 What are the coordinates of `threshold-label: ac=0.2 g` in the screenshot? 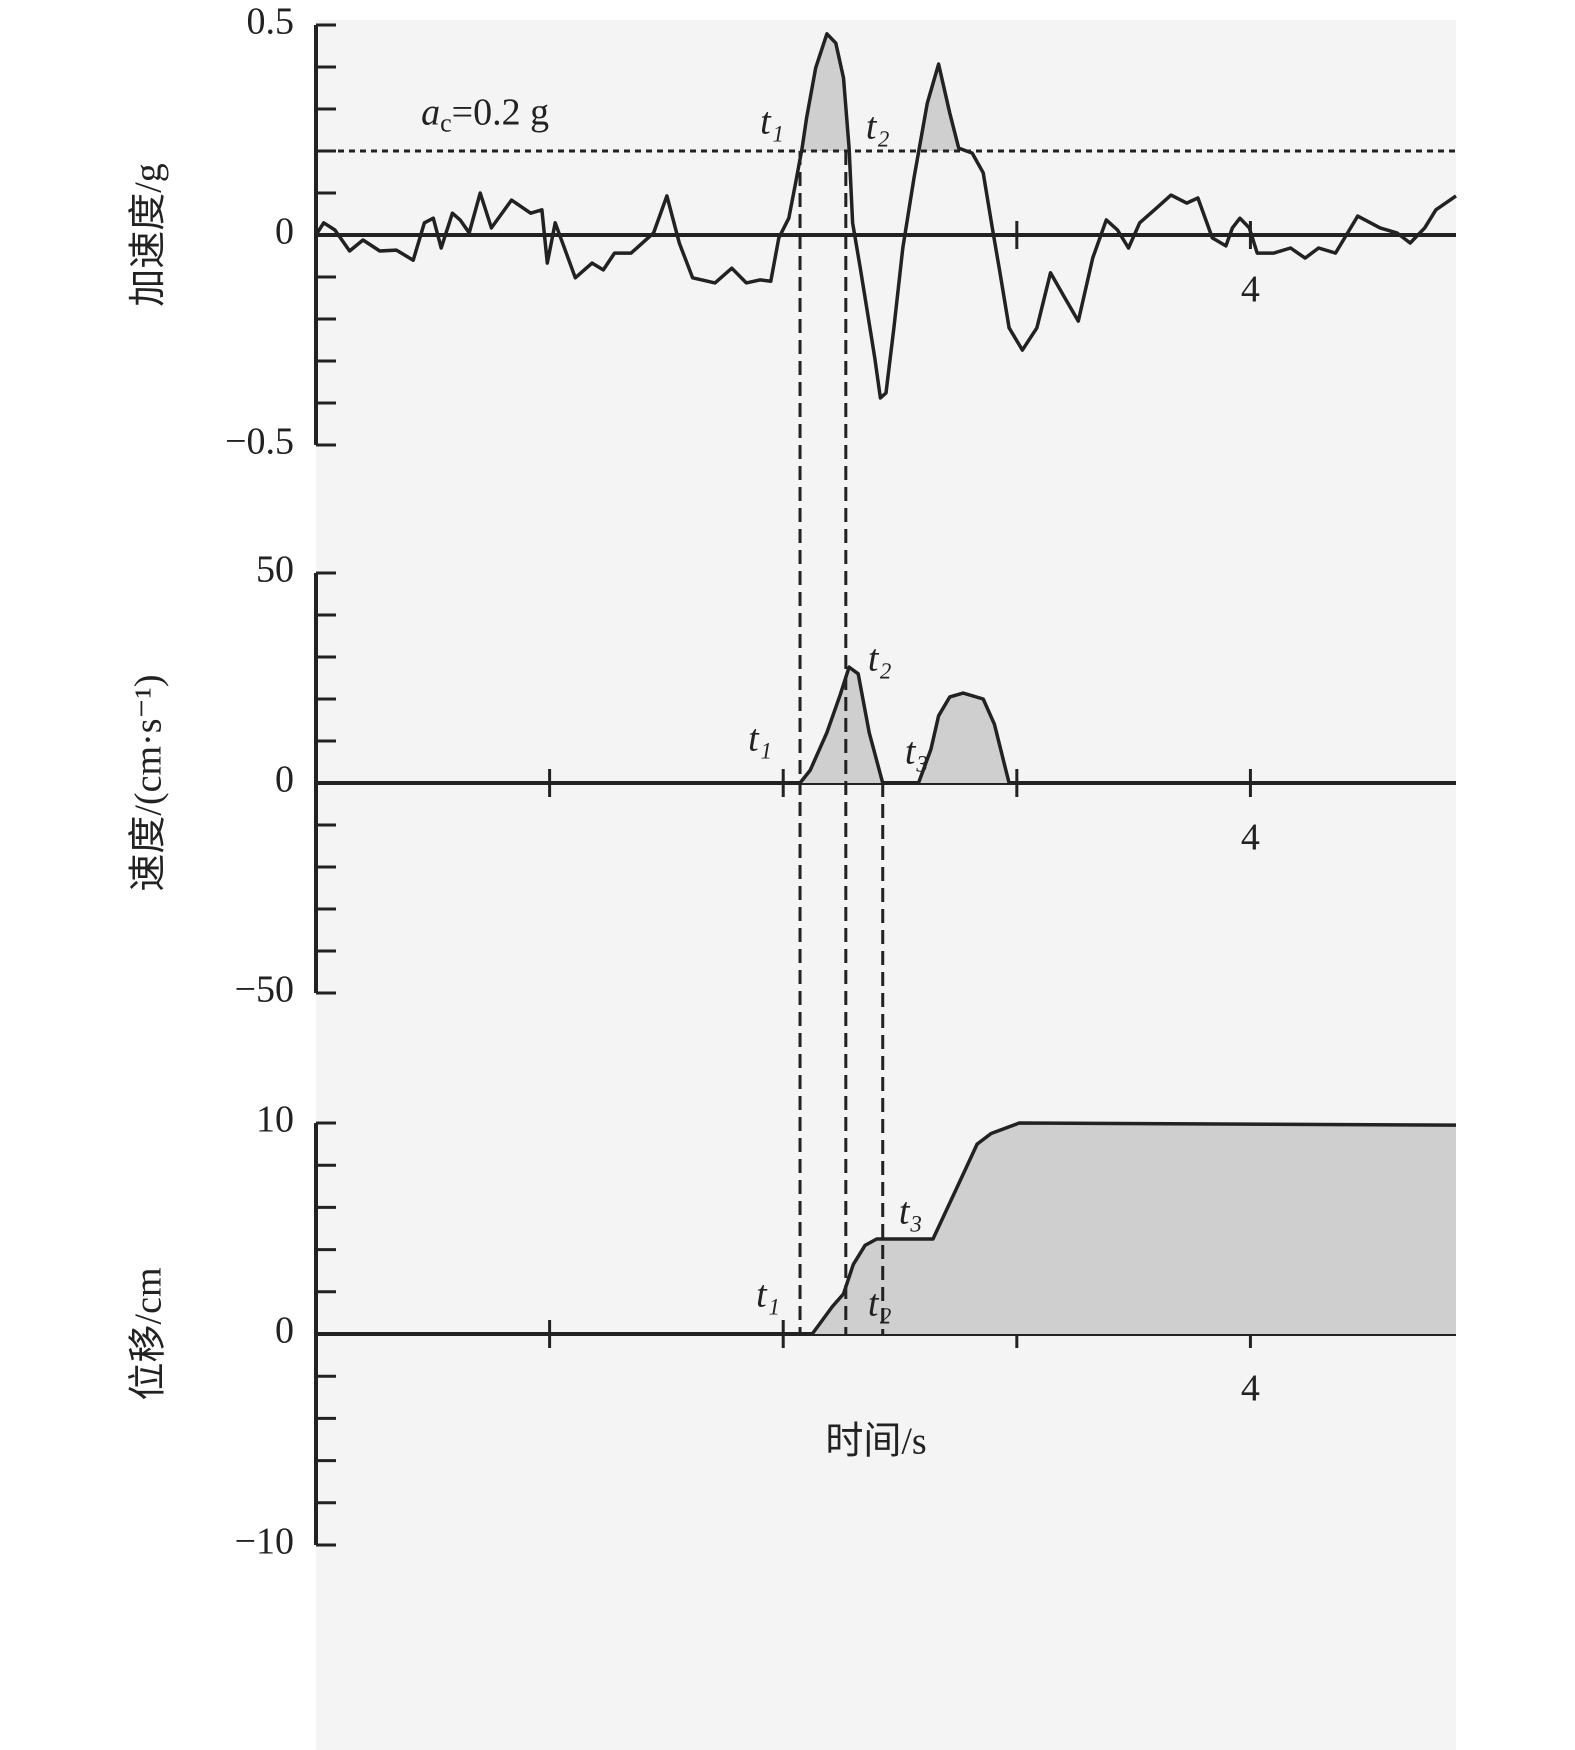 It's located at (485, 114).